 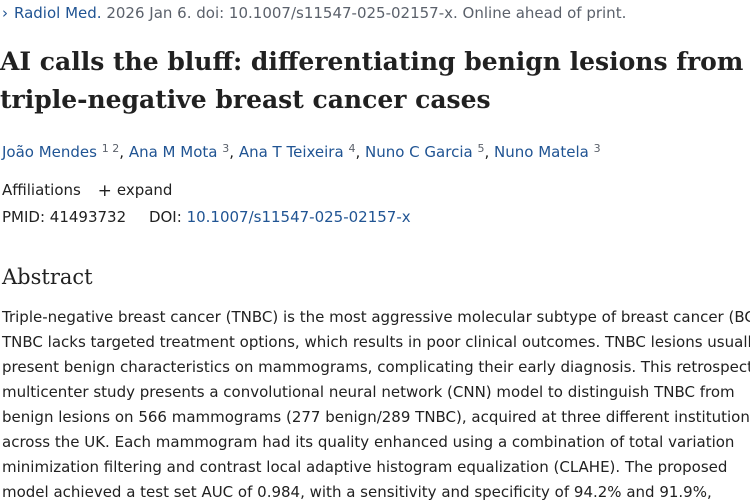 I want to click on affiliations-expand-button: + expand, so click(x=135, y=191).